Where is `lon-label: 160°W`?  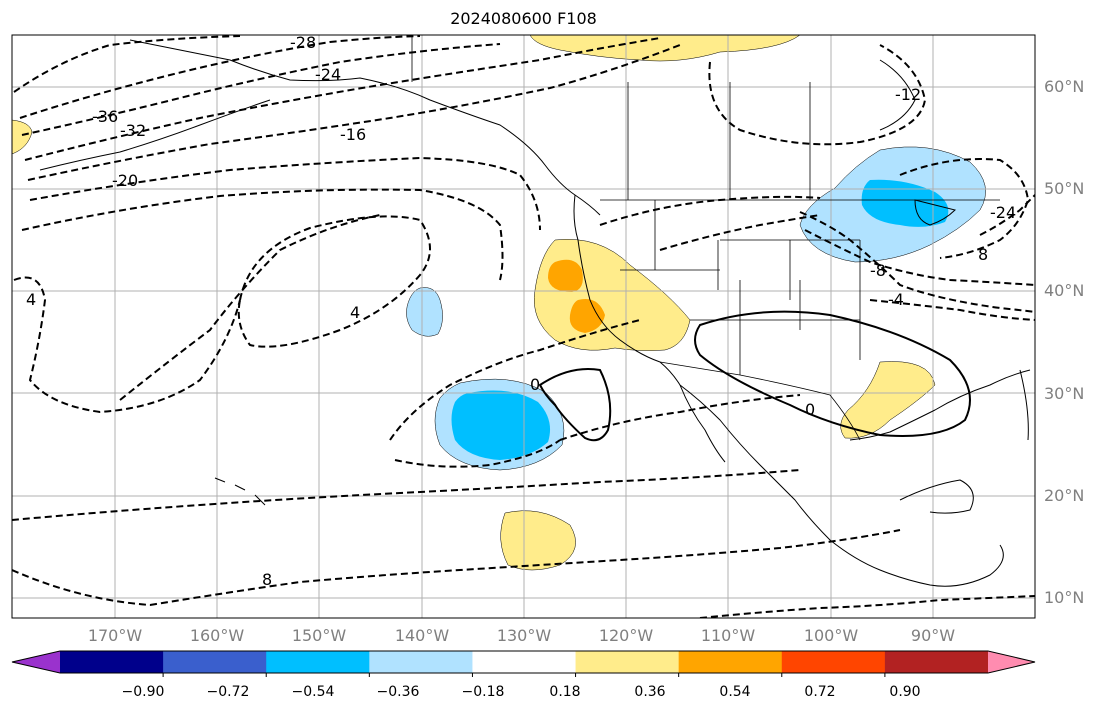 lon-label: 160°W is located at coordinates (217, 635).